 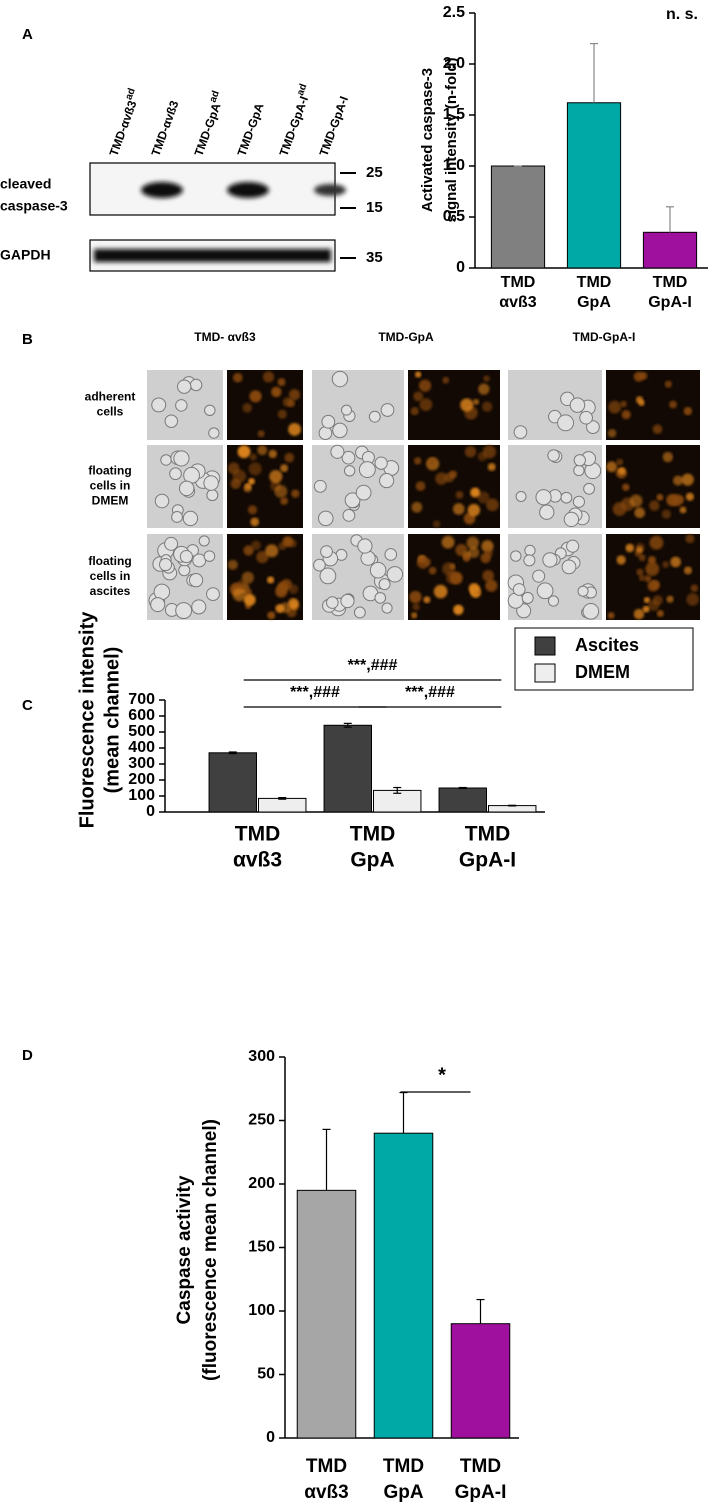 What do you see at coordinates (403, 1492) in the screenshot?
I see `x-tick-label: GpA` at bounding box center [403, 1492].